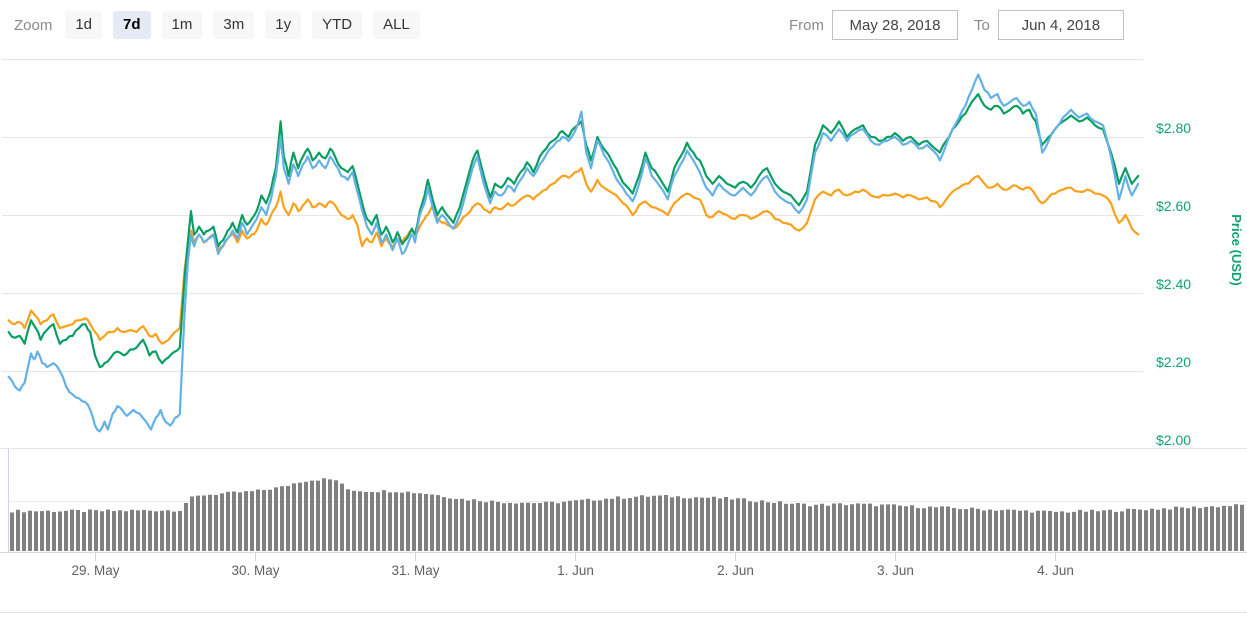 The image size is (1247, 617). Describe the element at coordinates (1236, 250) in the screenshot. I see `y-axis-title: Price (USD)` at that location.